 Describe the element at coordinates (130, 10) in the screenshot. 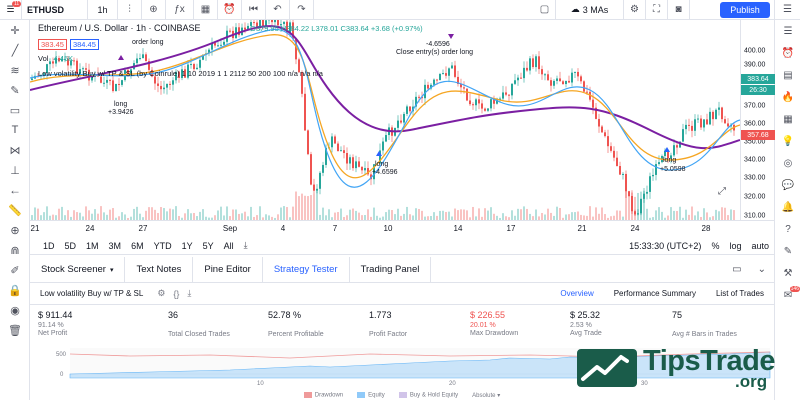

I see `candles-icon: ⫶` at that location.